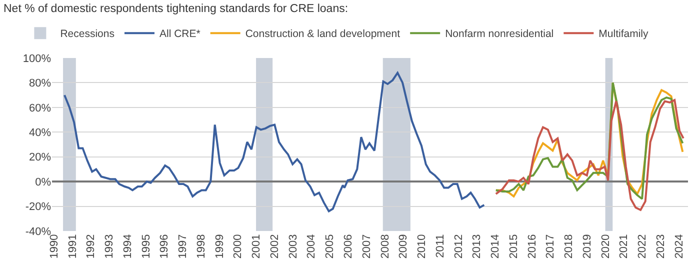  Describe the element at coordinates (72, 246) in the screenshot. I see `x-tick-label: 1991` at that location.